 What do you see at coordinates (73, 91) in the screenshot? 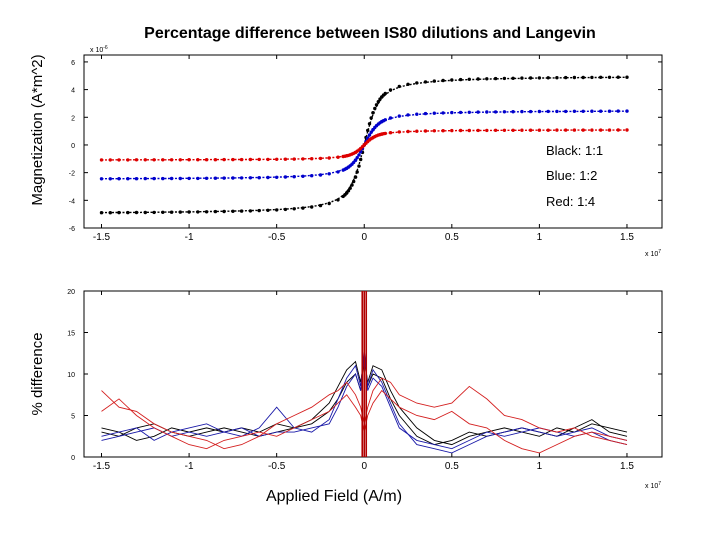
I see `top-ytick-label: 4` at bounding box center [73, 91].